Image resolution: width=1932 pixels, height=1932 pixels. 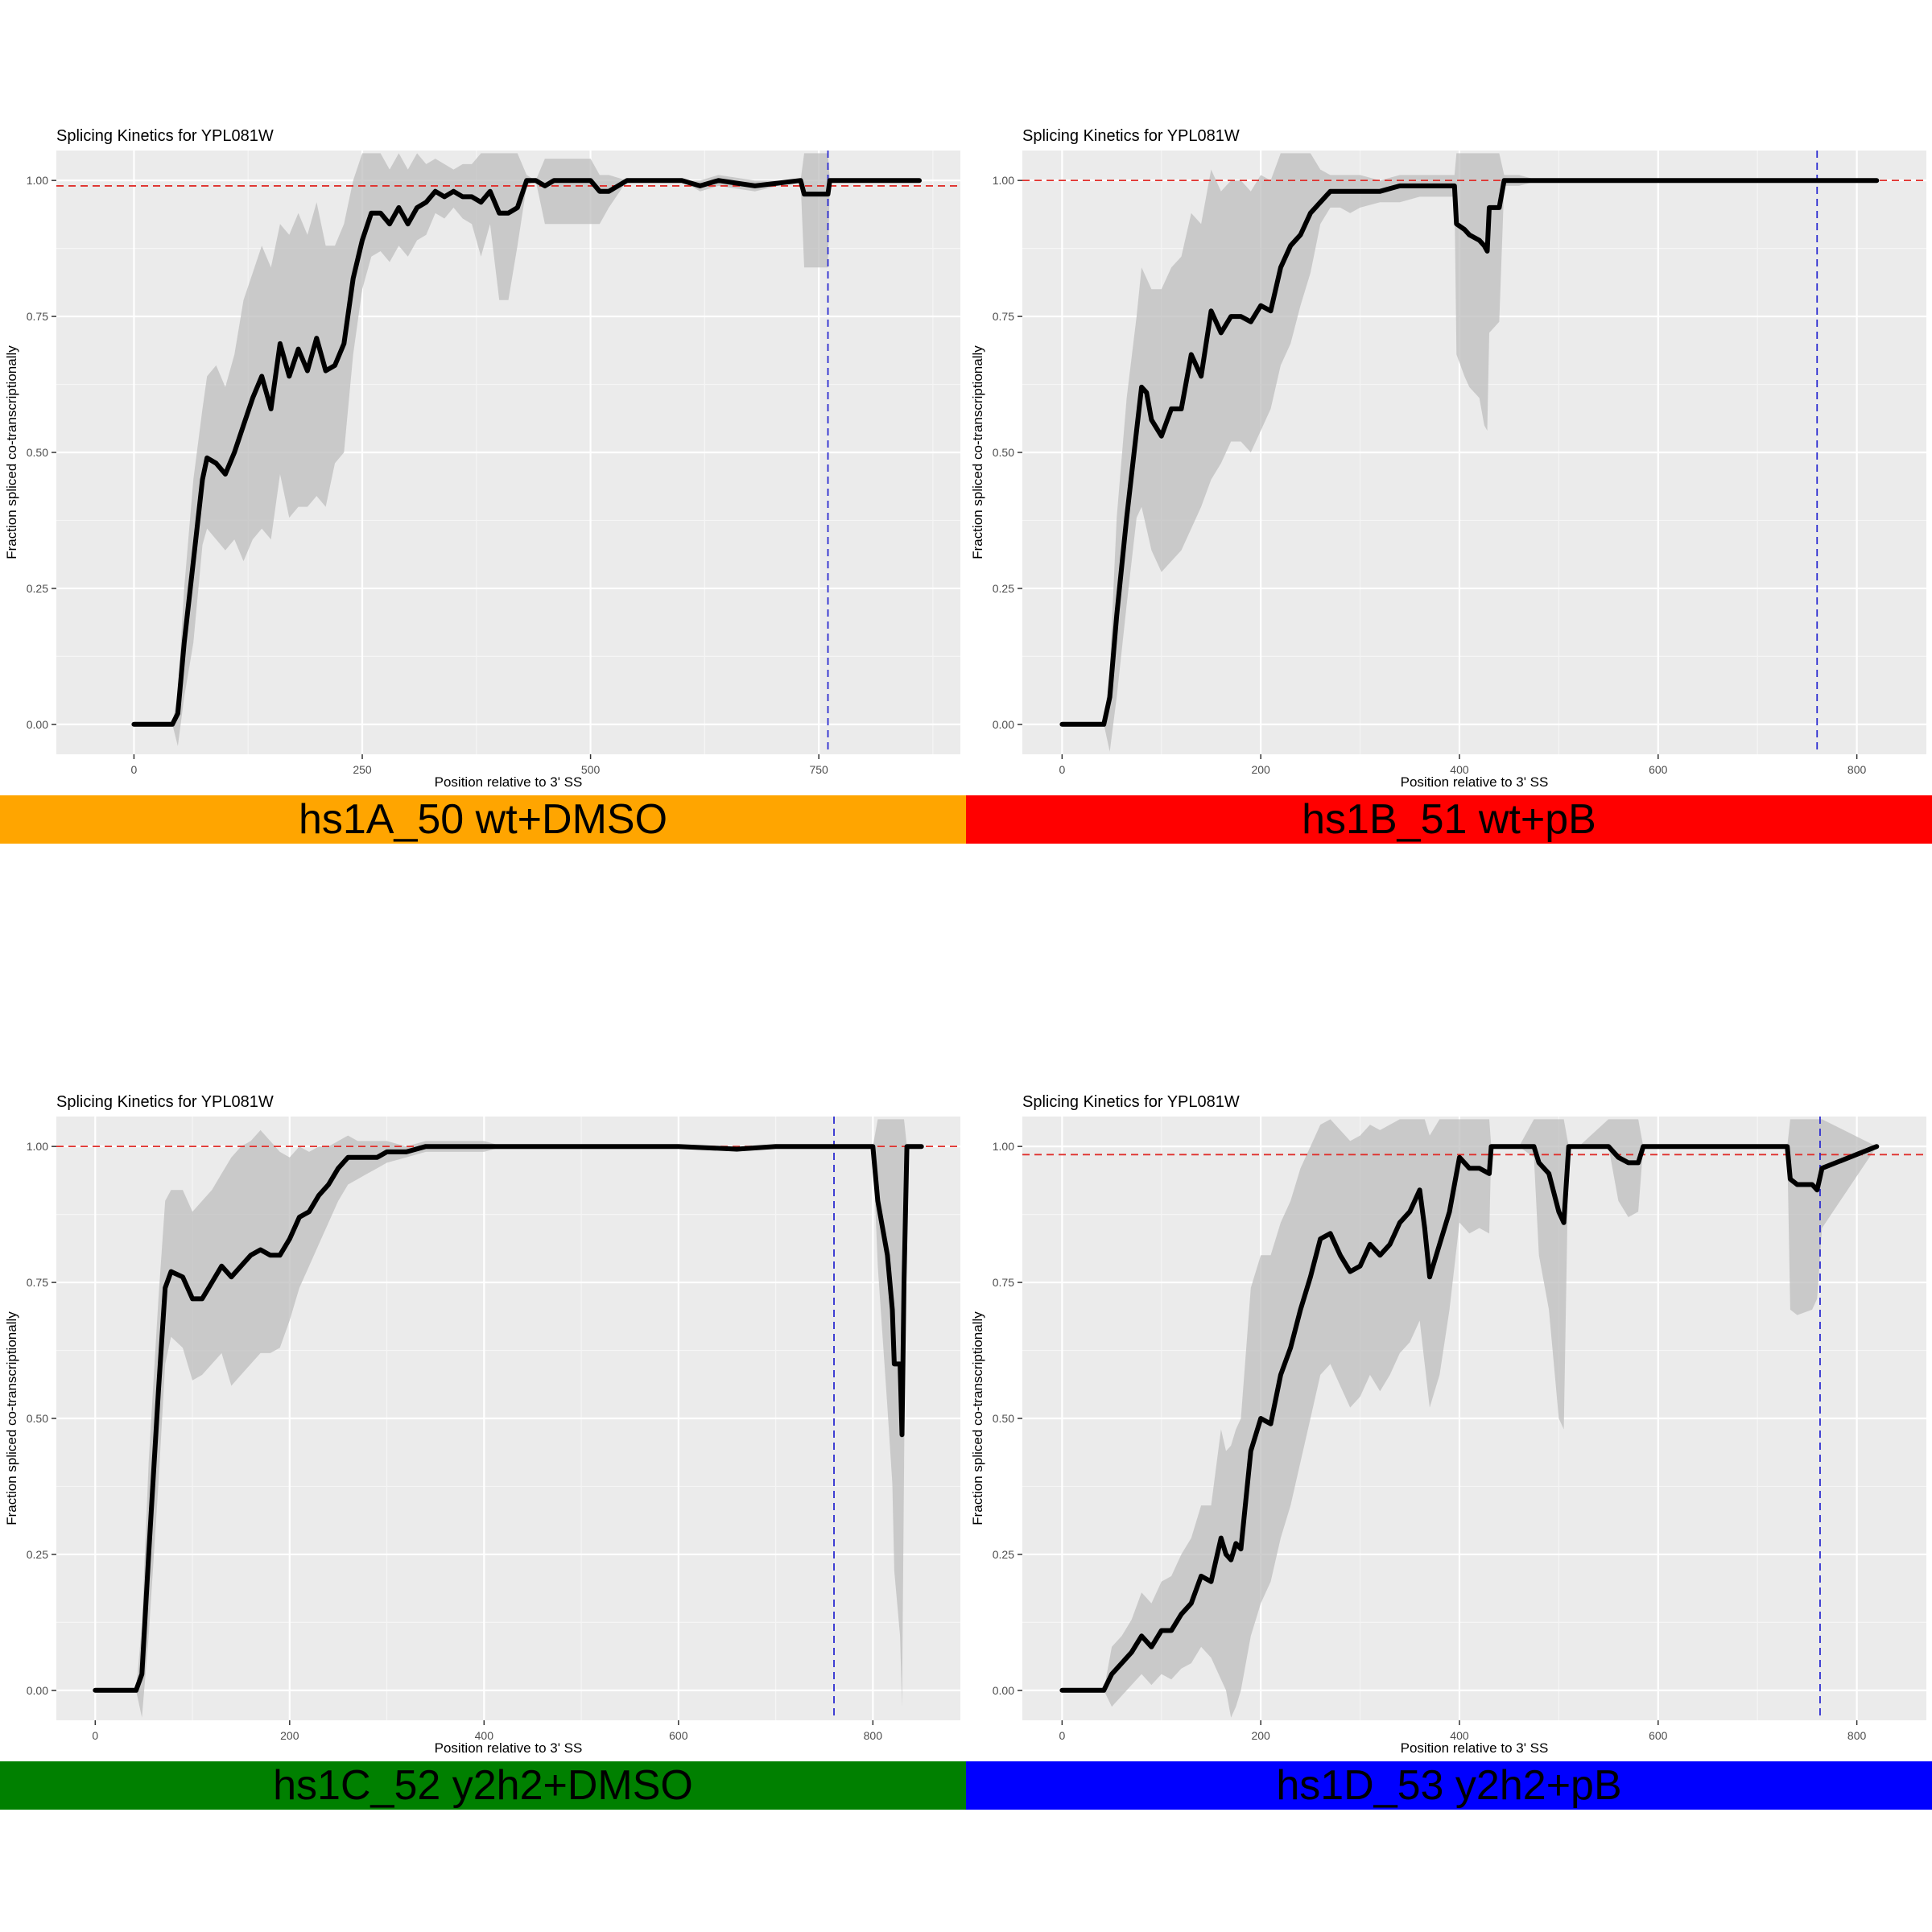 I want to click on condition-banner-a: hs1A_50 wt+DMSO, so click(x=483, y=819).